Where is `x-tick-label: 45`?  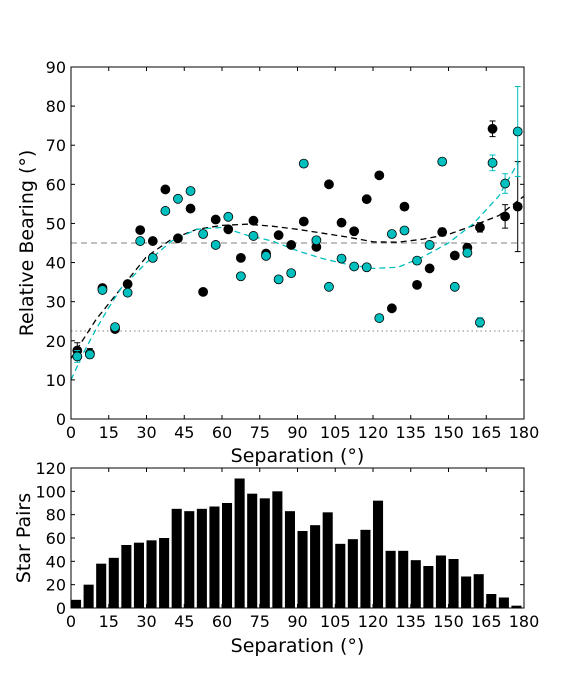
x-tick-label: 45 is located at coordinates (184, 432).